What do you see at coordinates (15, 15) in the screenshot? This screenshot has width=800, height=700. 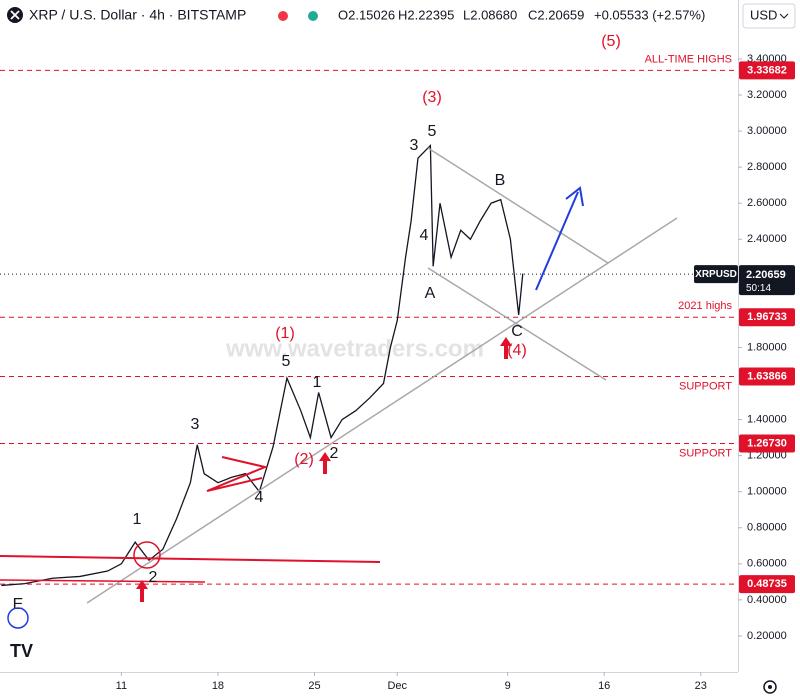 I see `symbol-icon-x` at bounding box center [15, 15].